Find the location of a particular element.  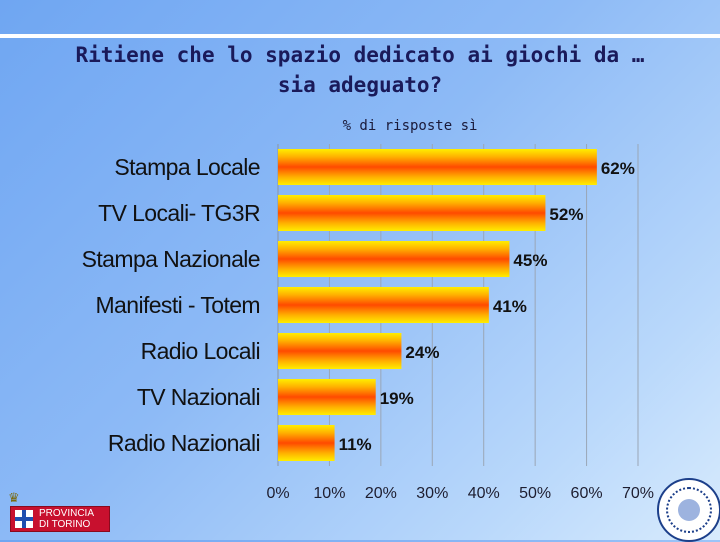

x-tick-label: 70% is located at coordinates (638, 493).